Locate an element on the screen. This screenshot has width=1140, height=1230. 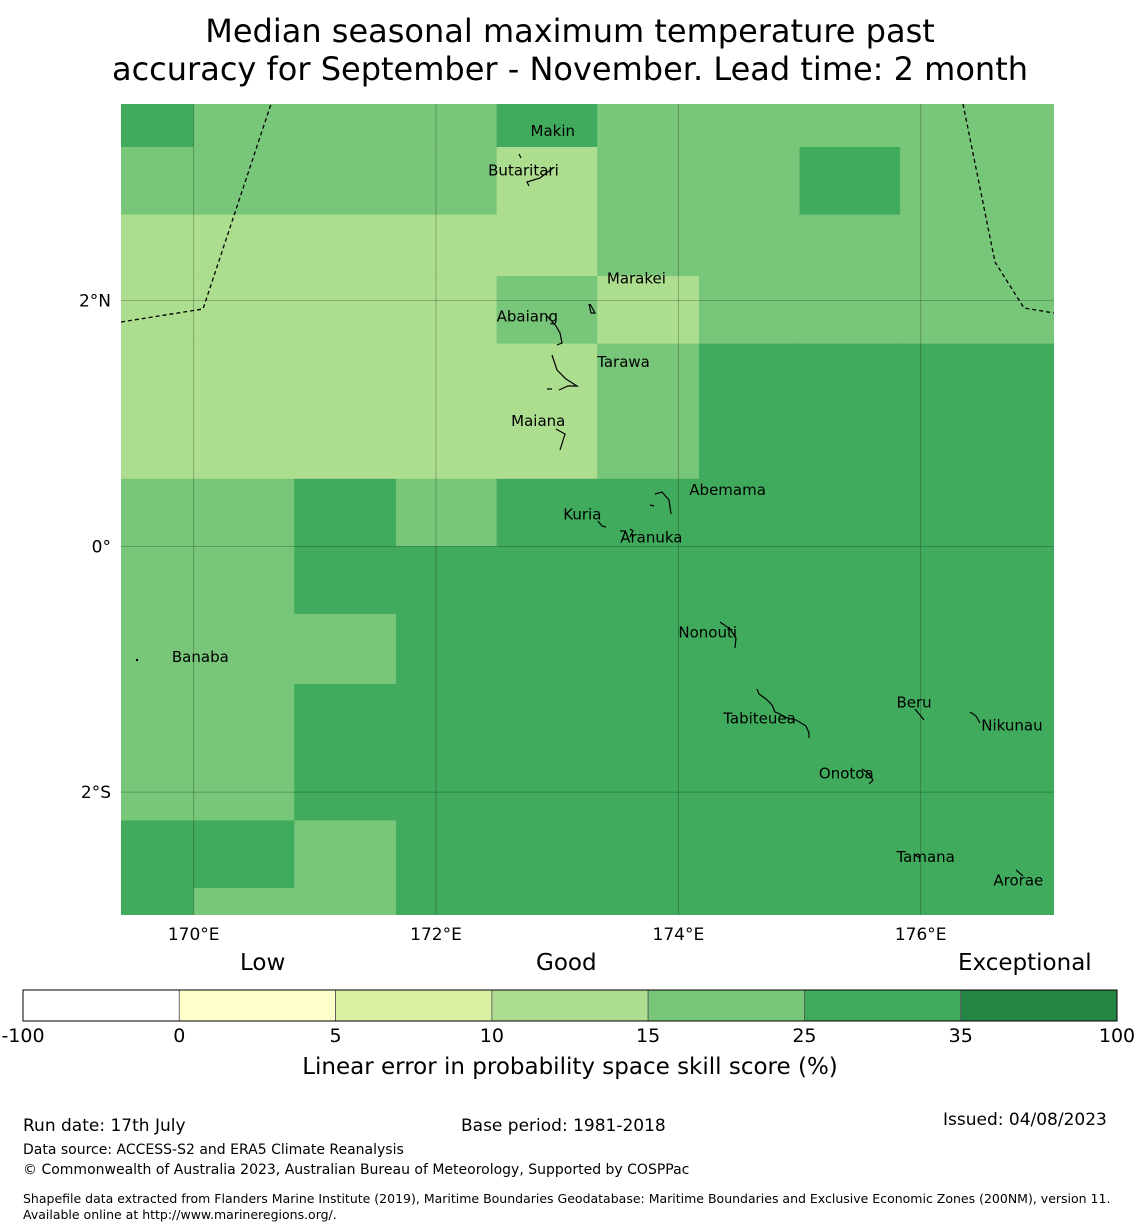
colorbar is located at coordinates (570, 1005).